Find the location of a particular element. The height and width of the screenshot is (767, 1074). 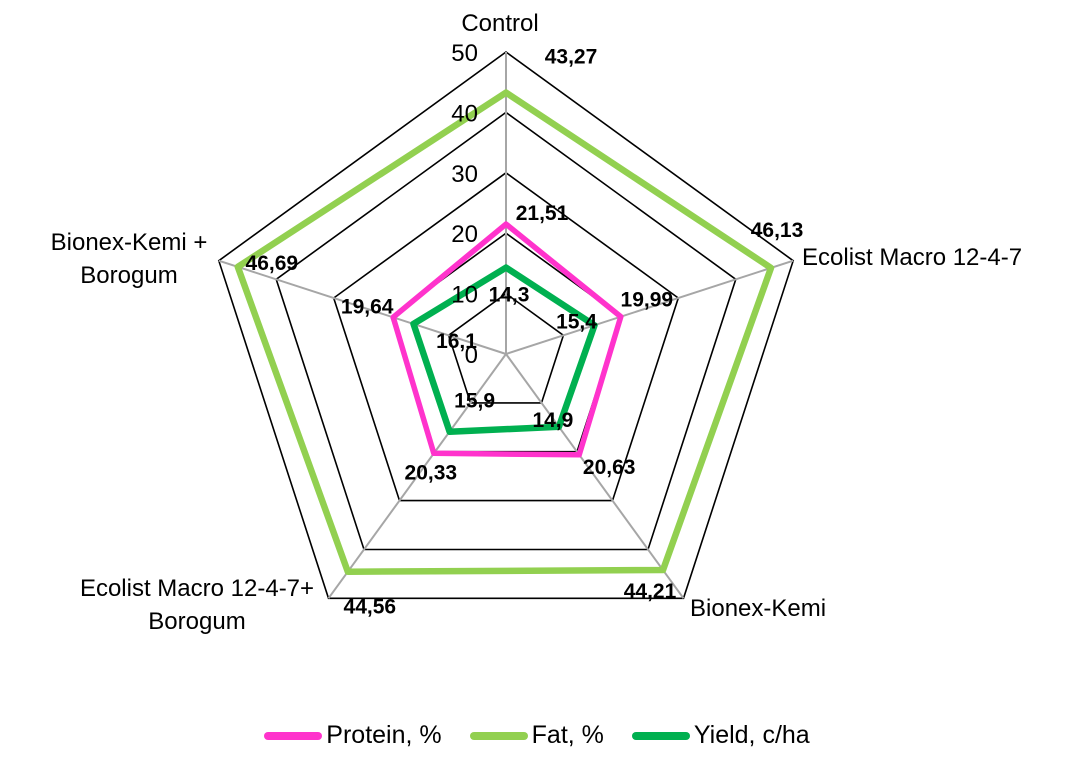

data-label: 20,33 is located at coordinates (431, 472).